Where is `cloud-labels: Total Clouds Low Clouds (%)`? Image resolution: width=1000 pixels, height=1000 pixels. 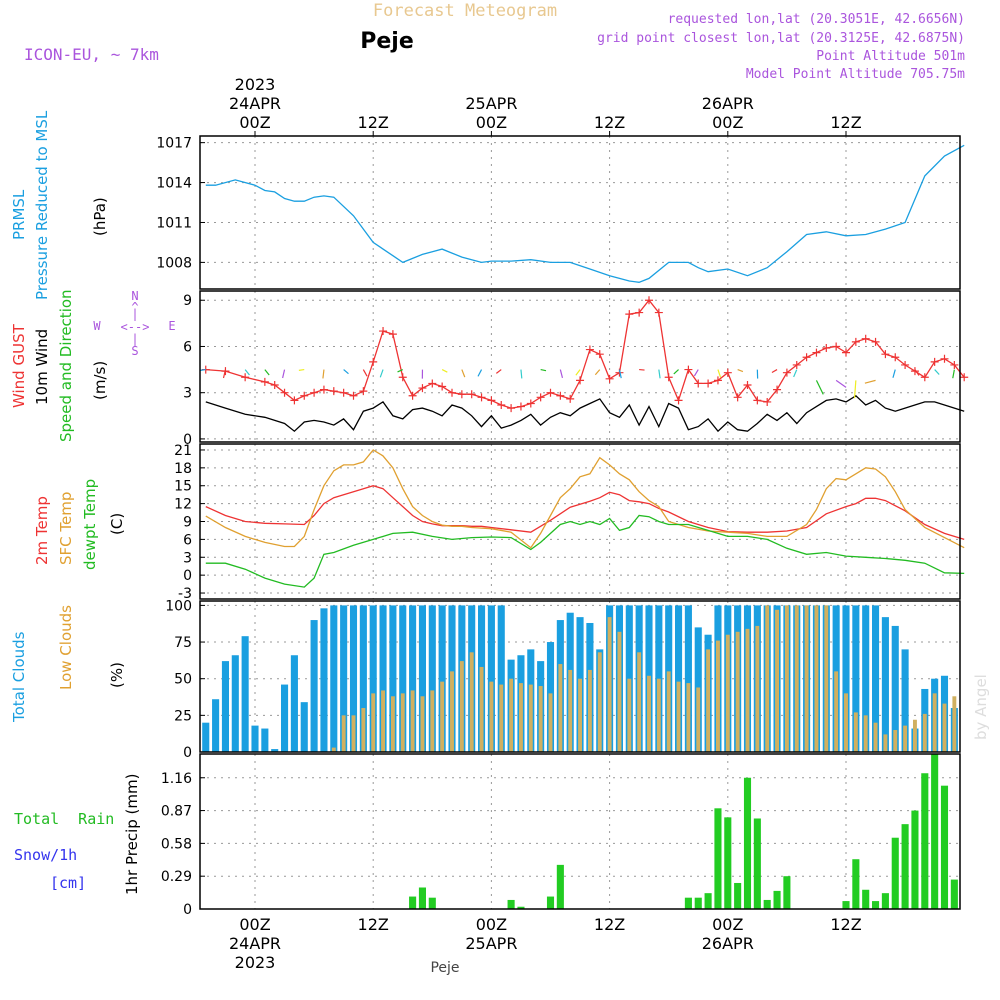
cloud-labels: Total Clouds Low Clouds (%) is located at coordinates (68, 664).